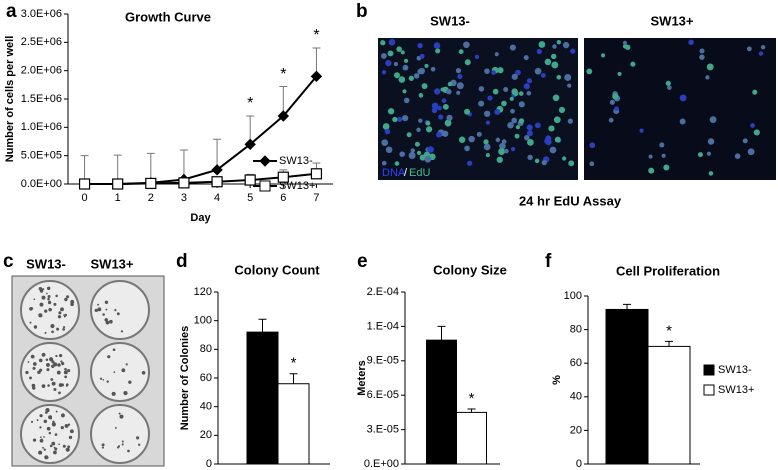  What do you see at coordinates (579, 464) in the screenshot?
I see `y-tick-label: 0` at bounding box center [579, 464].